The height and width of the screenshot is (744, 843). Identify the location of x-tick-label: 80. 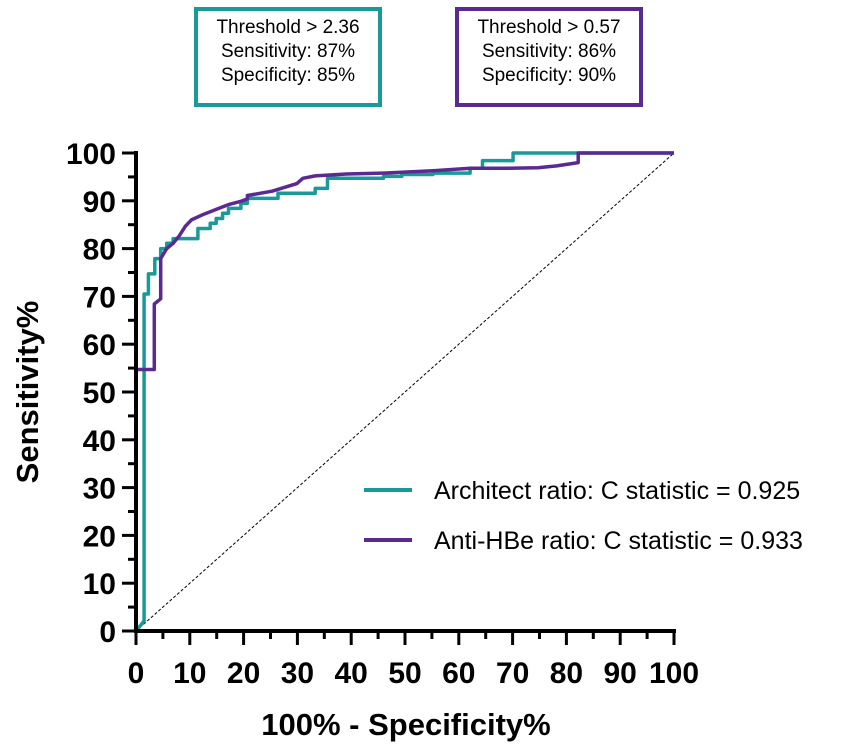
(566, 673).